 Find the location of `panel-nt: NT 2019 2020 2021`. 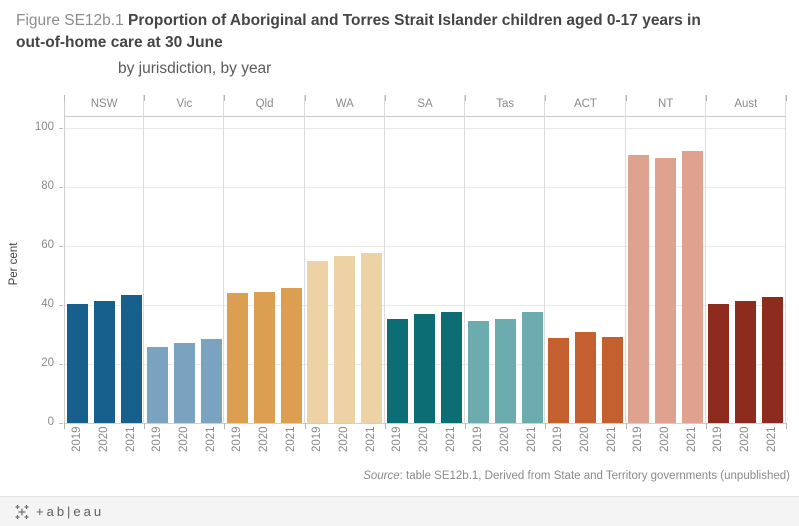

panel-nt: NT 2019 2020 2021 is located at coordinates (665, 278).